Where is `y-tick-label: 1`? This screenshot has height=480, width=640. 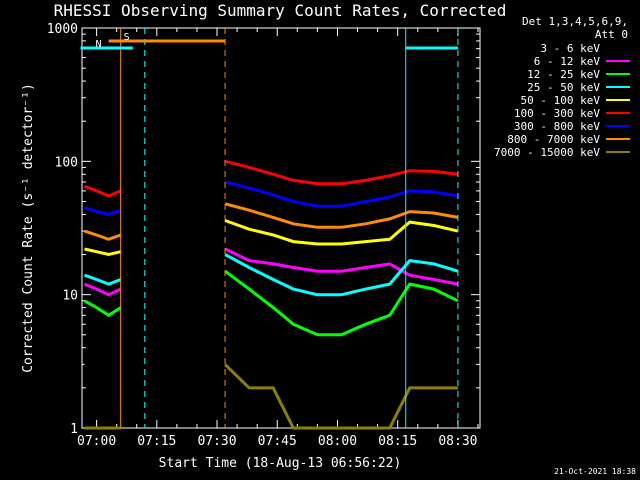
y-tick-label: 1 is located at coordinates (74, 429).